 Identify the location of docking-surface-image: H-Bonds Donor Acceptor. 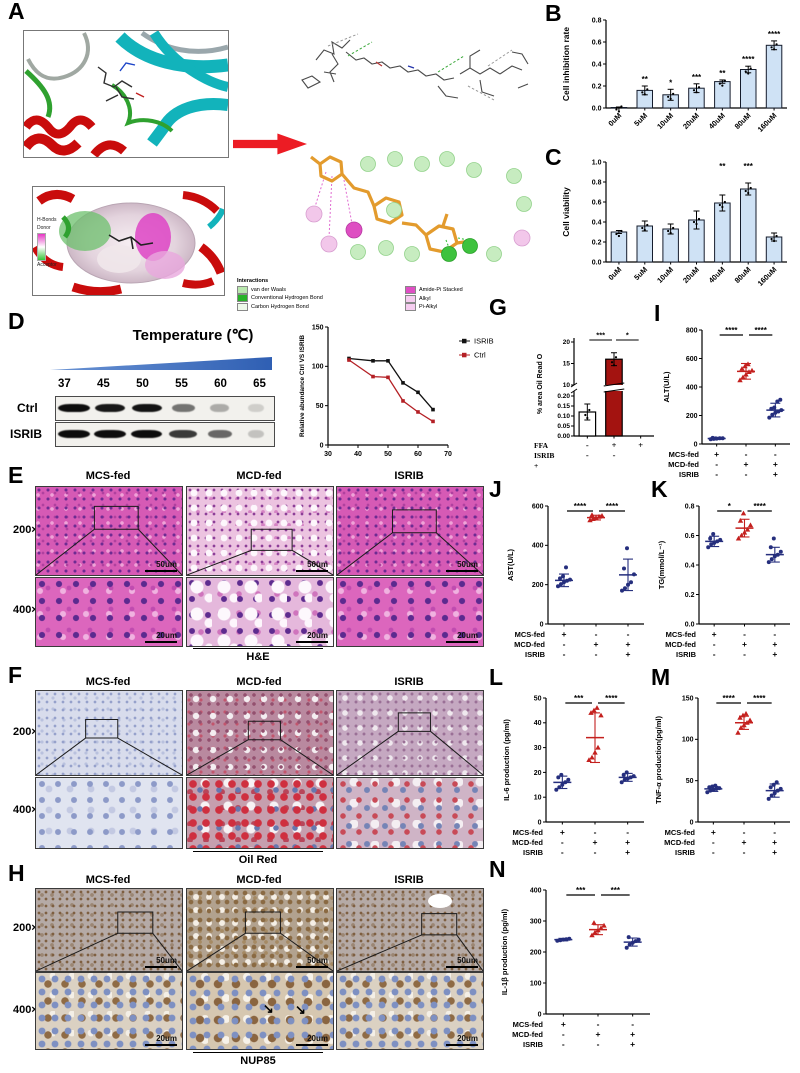
(128, 241).